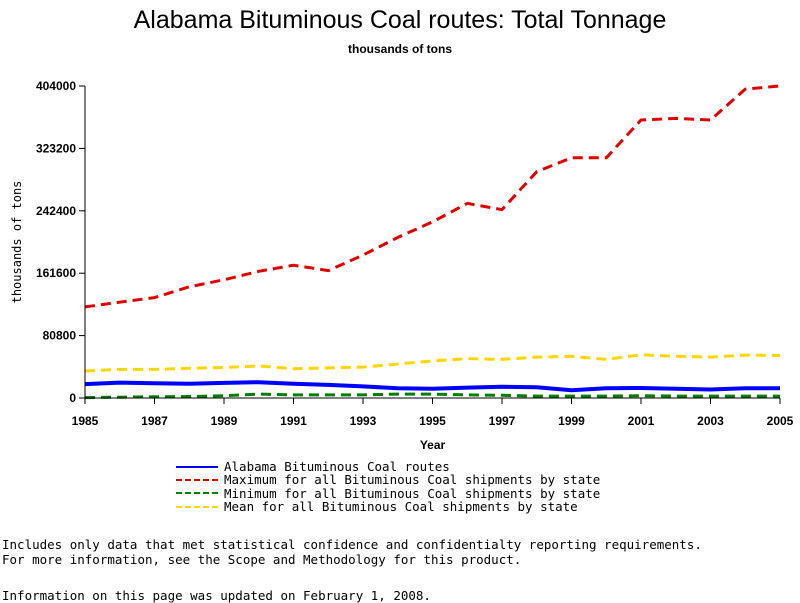 This screenshot has width=800, height=603. I want to click on y-tick-label: 80800, so click(60, 336).